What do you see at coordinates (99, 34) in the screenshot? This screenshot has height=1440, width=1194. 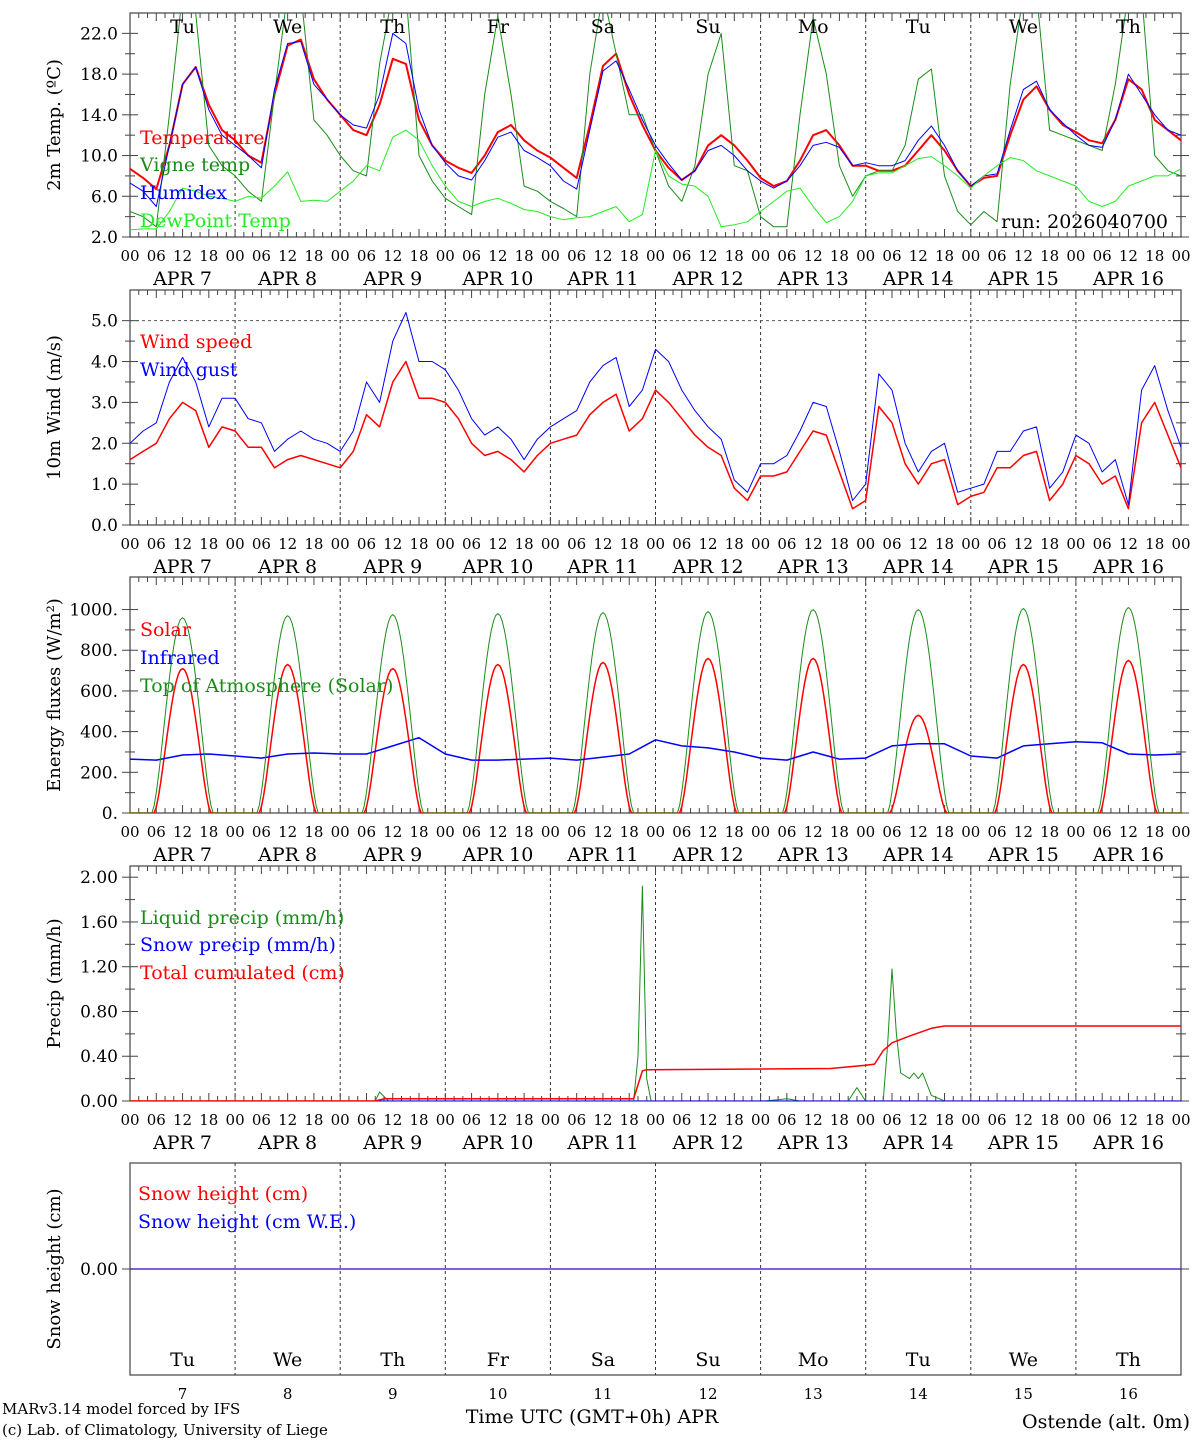 I see `y-tick-label: 22.0` at bounding box center [99, 34].